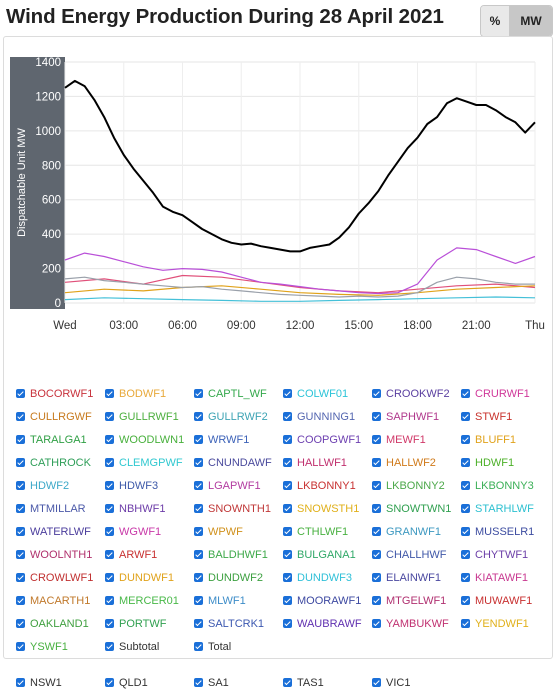  I want to click on legend-item-kiatawf1: KIATAWF1, so click(505, 577).